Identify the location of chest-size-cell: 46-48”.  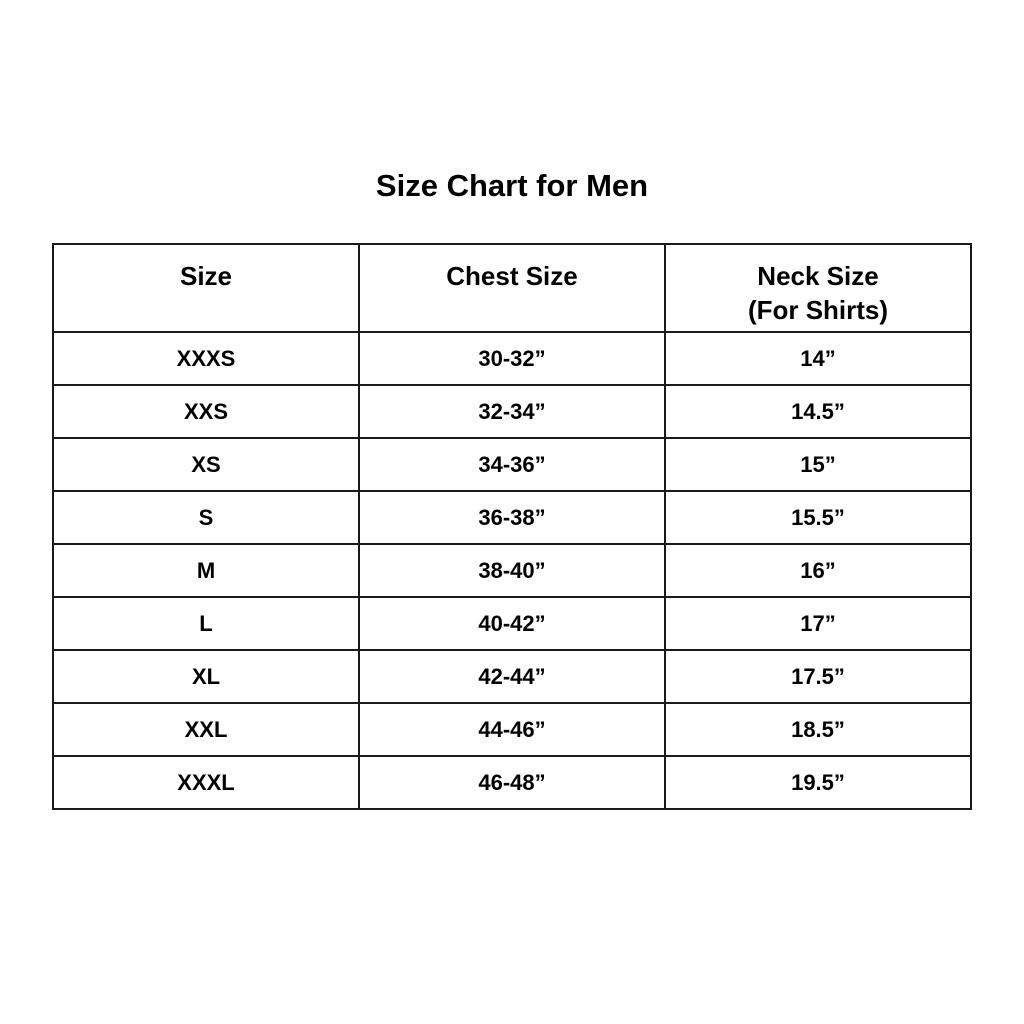
(512, 782).